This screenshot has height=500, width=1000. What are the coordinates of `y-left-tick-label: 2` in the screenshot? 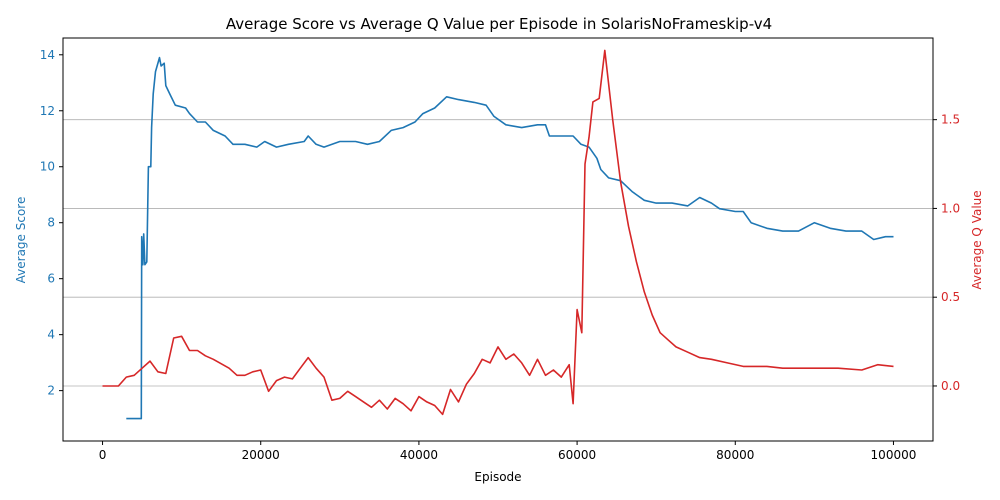 It's located at (51, 391).